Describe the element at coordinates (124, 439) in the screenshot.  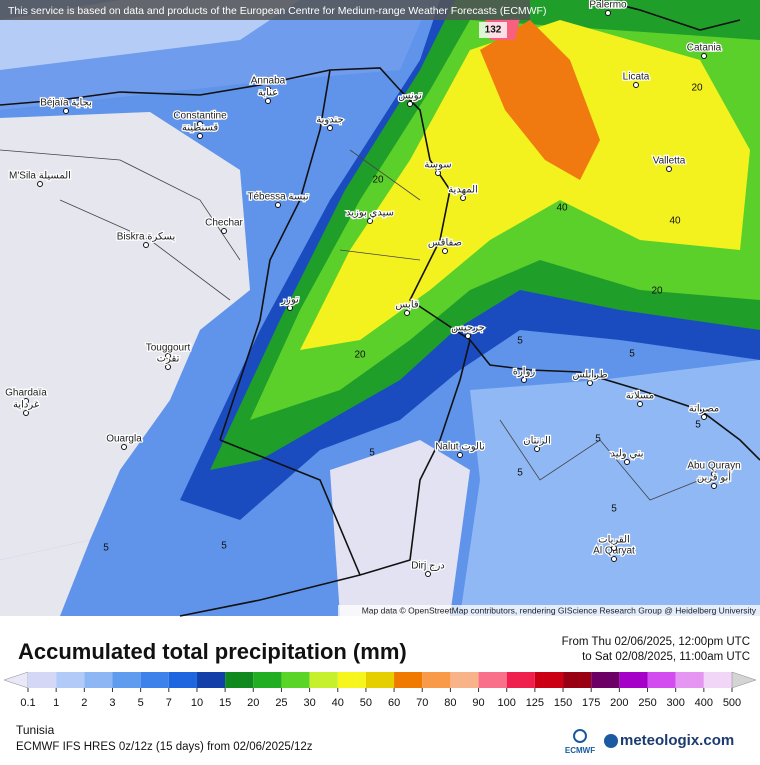
I see `place-label: Ouargla` at that location.